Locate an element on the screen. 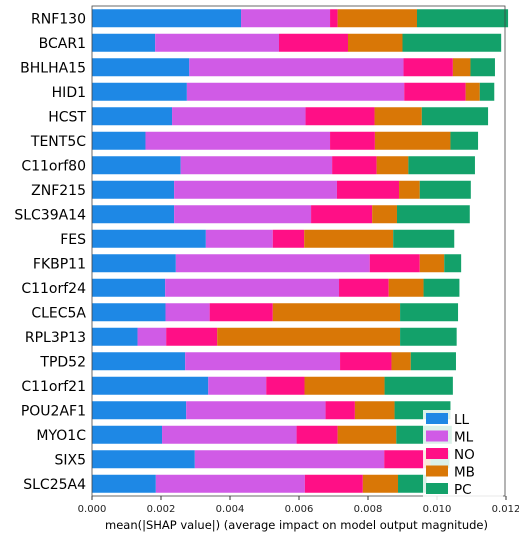  bar-slc39a14-no is located at coordinates (342, 214).